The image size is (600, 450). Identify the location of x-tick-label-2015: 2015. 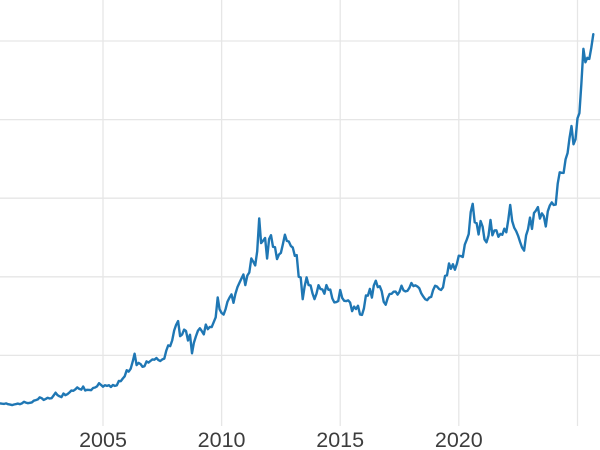
(340, 439).